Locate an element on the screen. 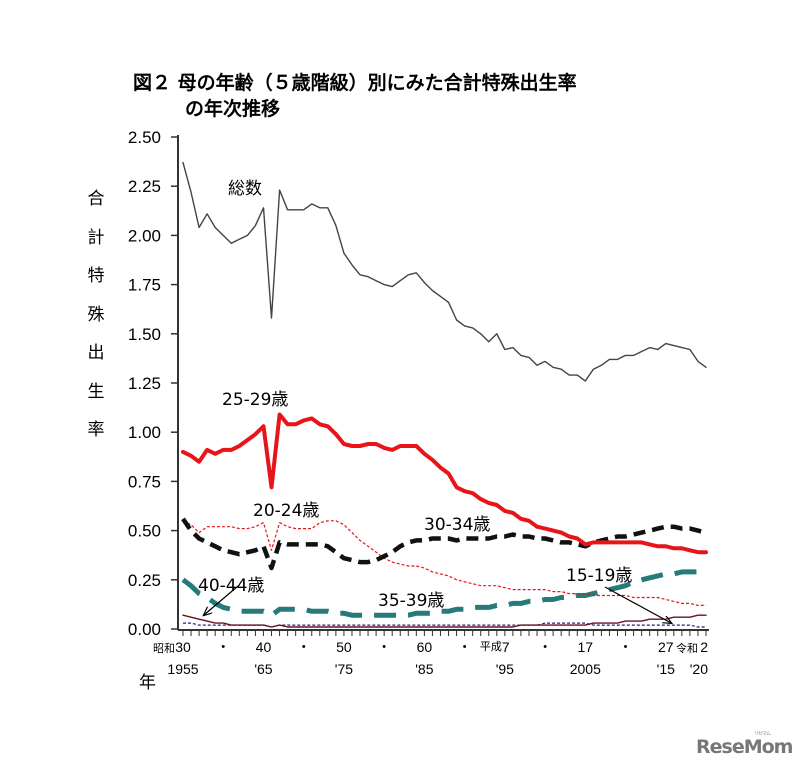 The height and width of the screenshot is (772, 808). x-tick-label: 50 is located at coordinates (344, 647).